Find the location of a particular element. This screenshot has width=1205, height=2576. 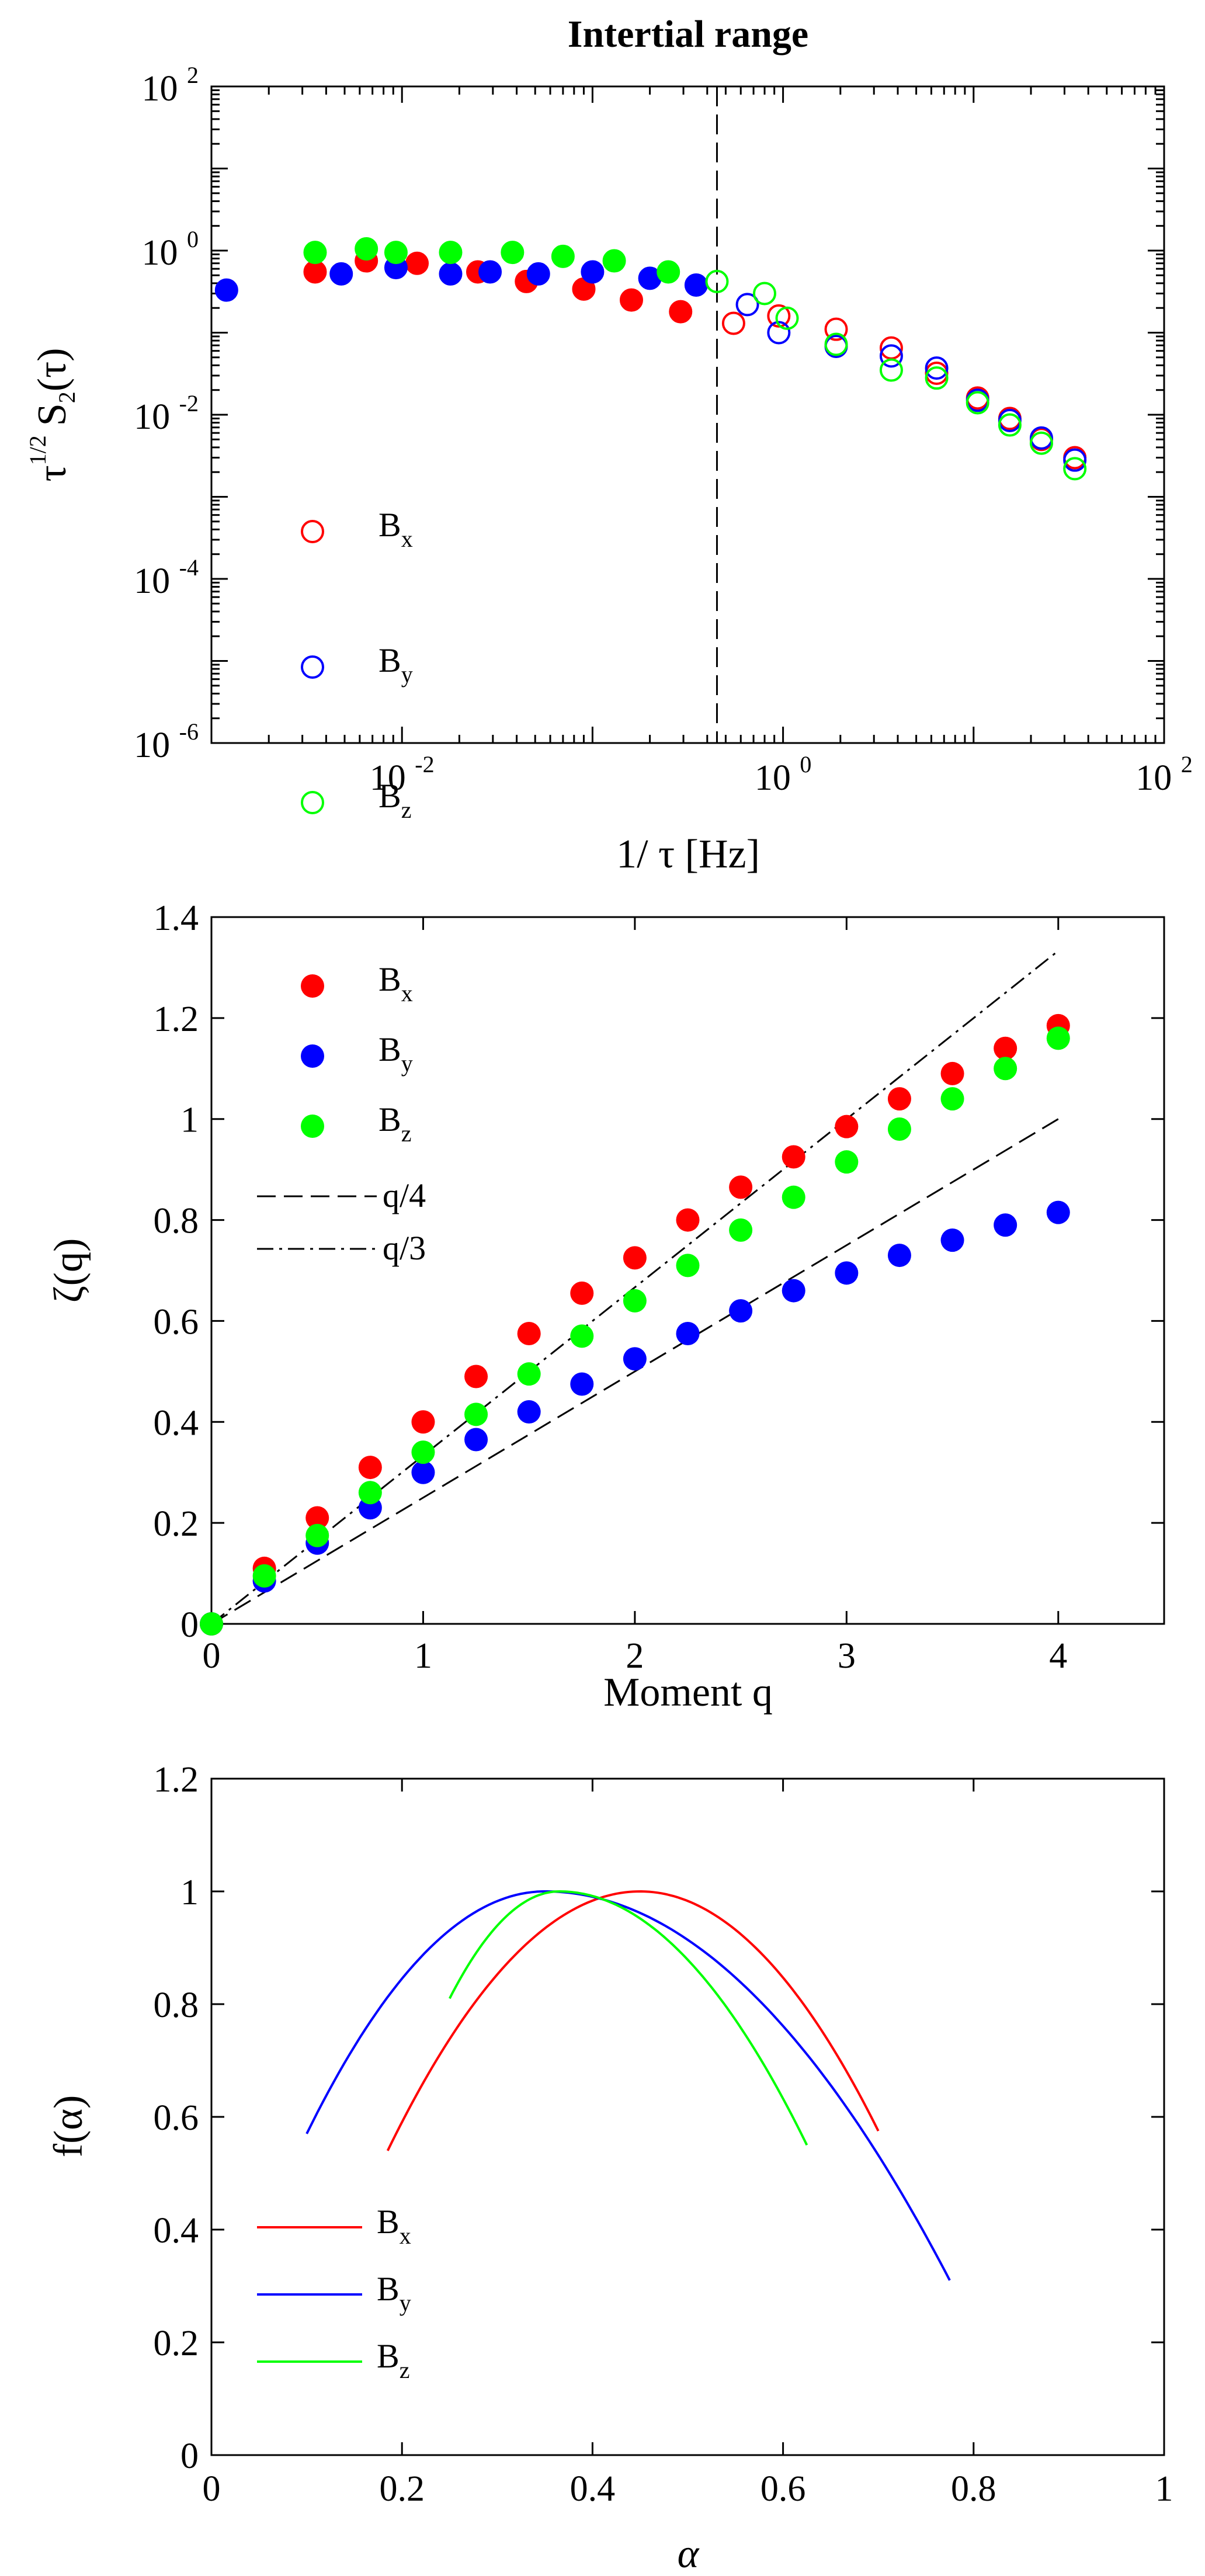

panel-3-y-tick-label: 1.2 is located at coordinates (176, 1780).